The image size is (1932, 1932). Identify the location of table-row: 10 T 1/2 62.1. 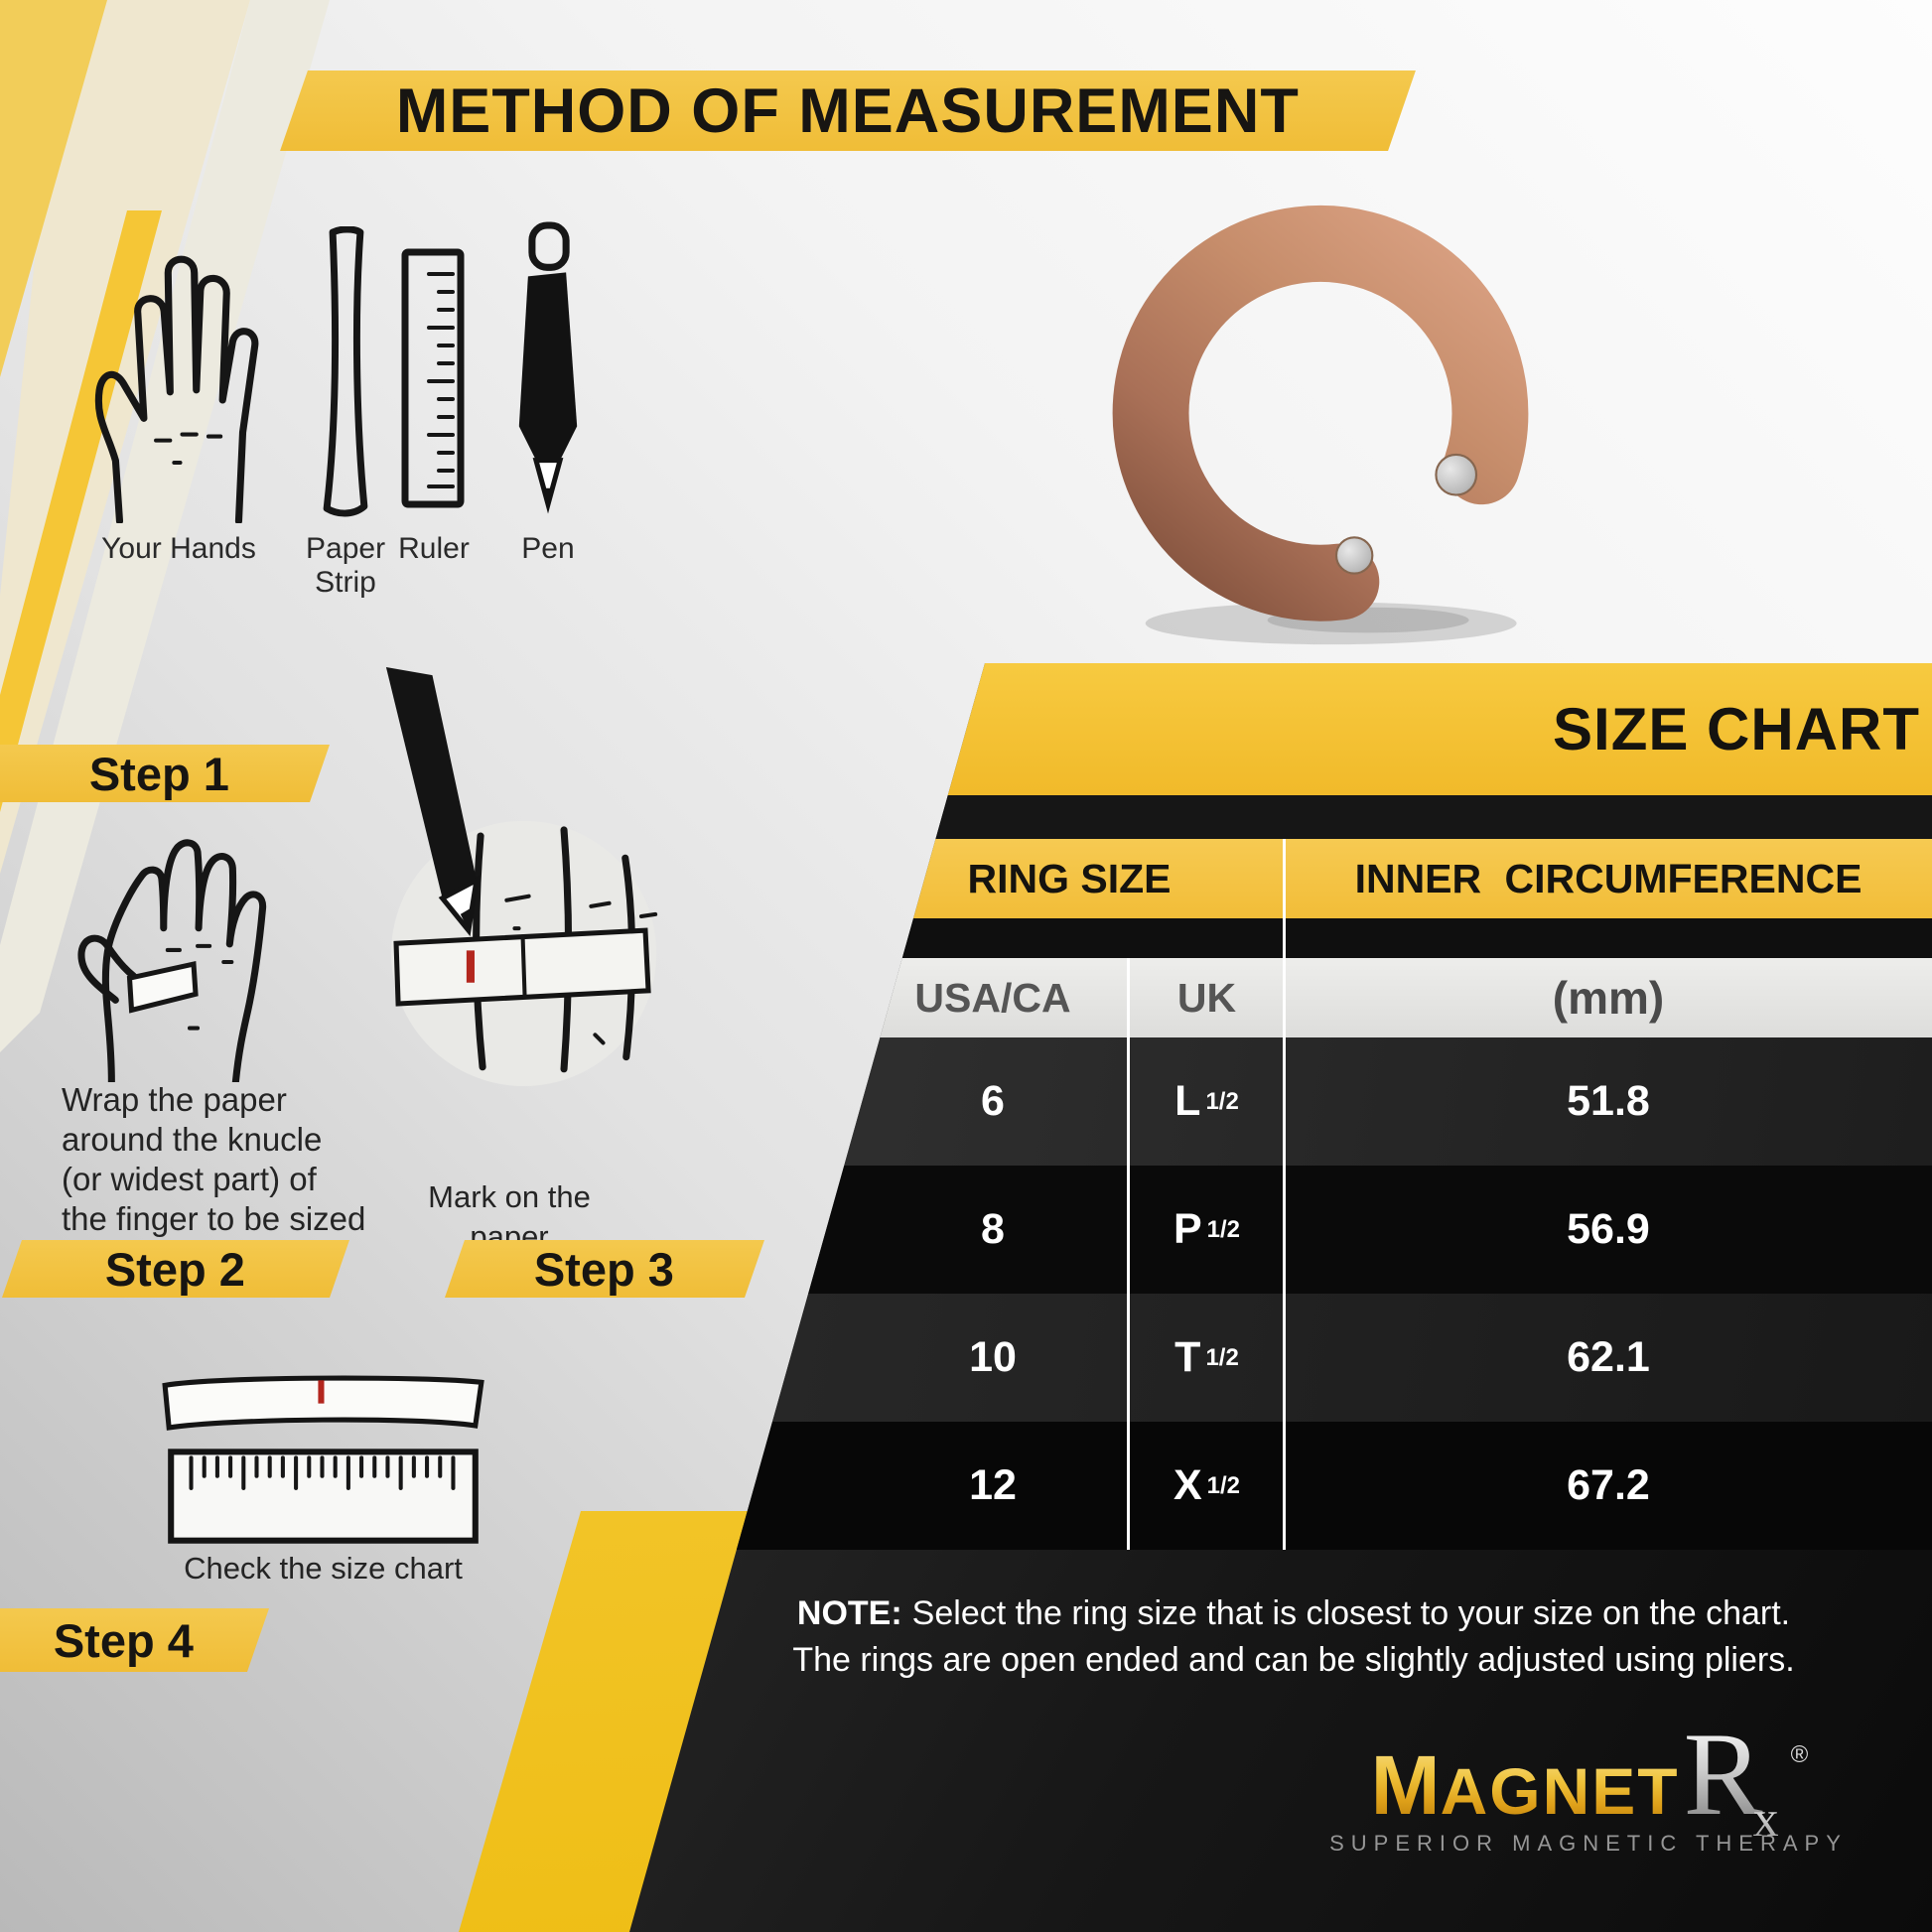
(1281, 1358).